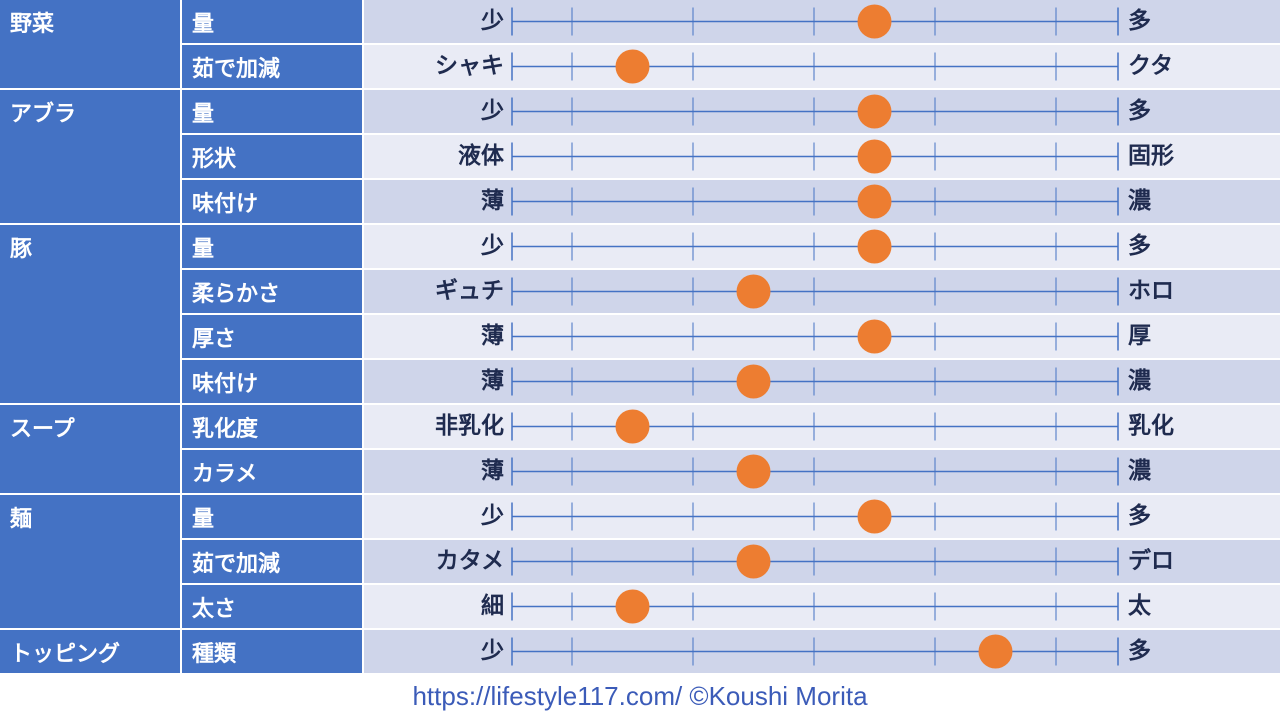 The height and width of the screenshot is (720, 1280). Describe the element at coordinates (1151, 561) in the screenshot. I see `scale-right-label: デロ` at that location.